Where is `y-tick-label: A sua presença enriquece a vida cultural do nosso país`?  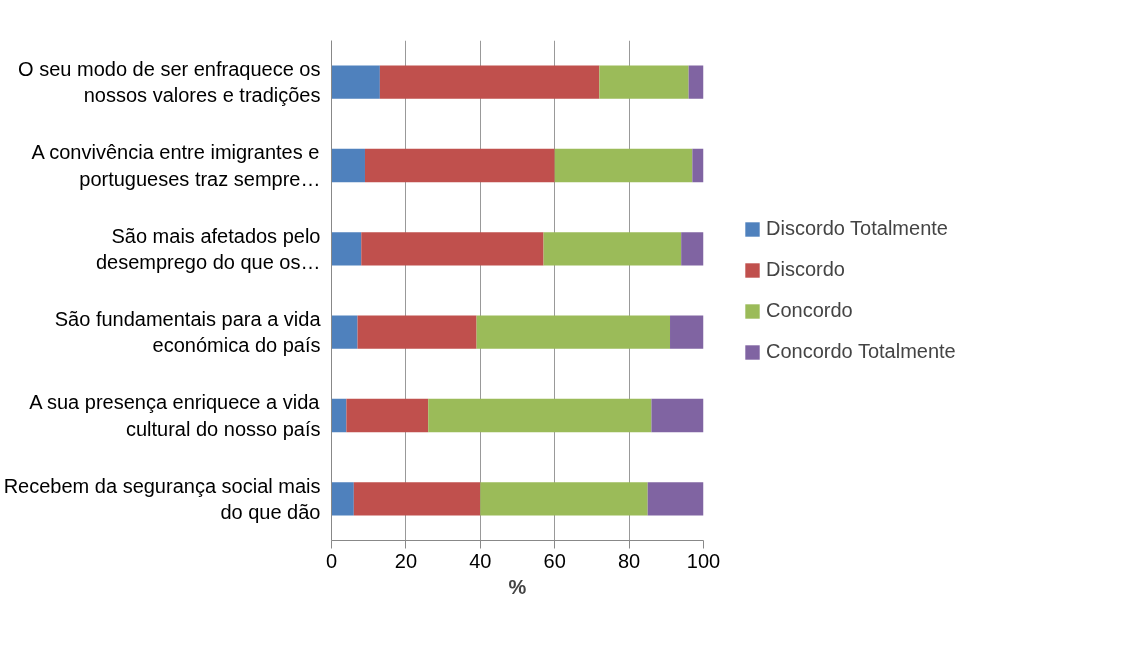
y-tick-label: A sua presença enriquece a vida cultural do nosso país is located at coordinates (175, 415).